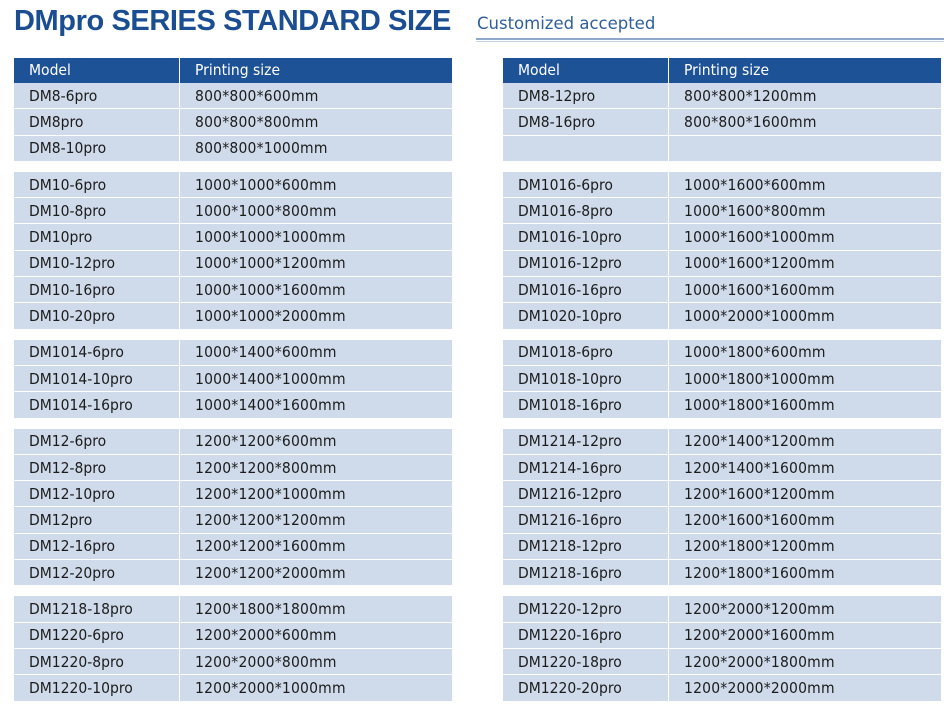 This screenshot has height=714, width=946. I want to click on table-row: DM8-6pro 800*800*600mm, so click(233, 96).